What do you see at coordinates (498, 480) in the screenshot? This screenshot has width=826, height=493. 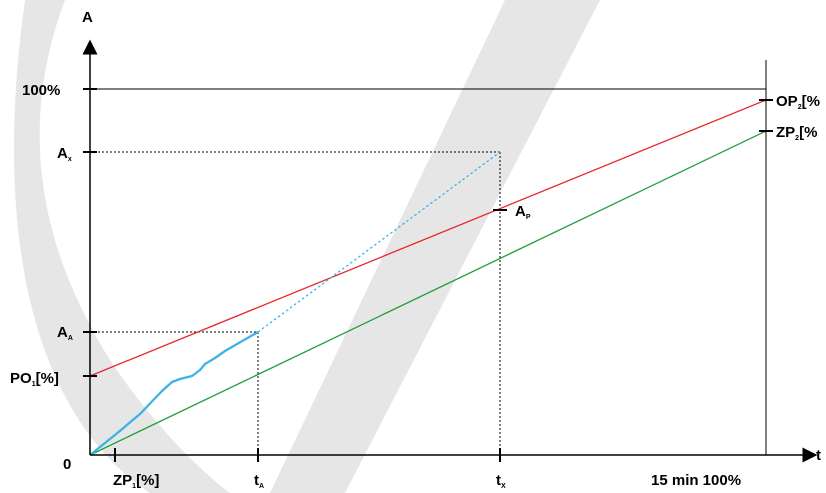 I see `label-tx-main: t` at bounding box center [498, 480].